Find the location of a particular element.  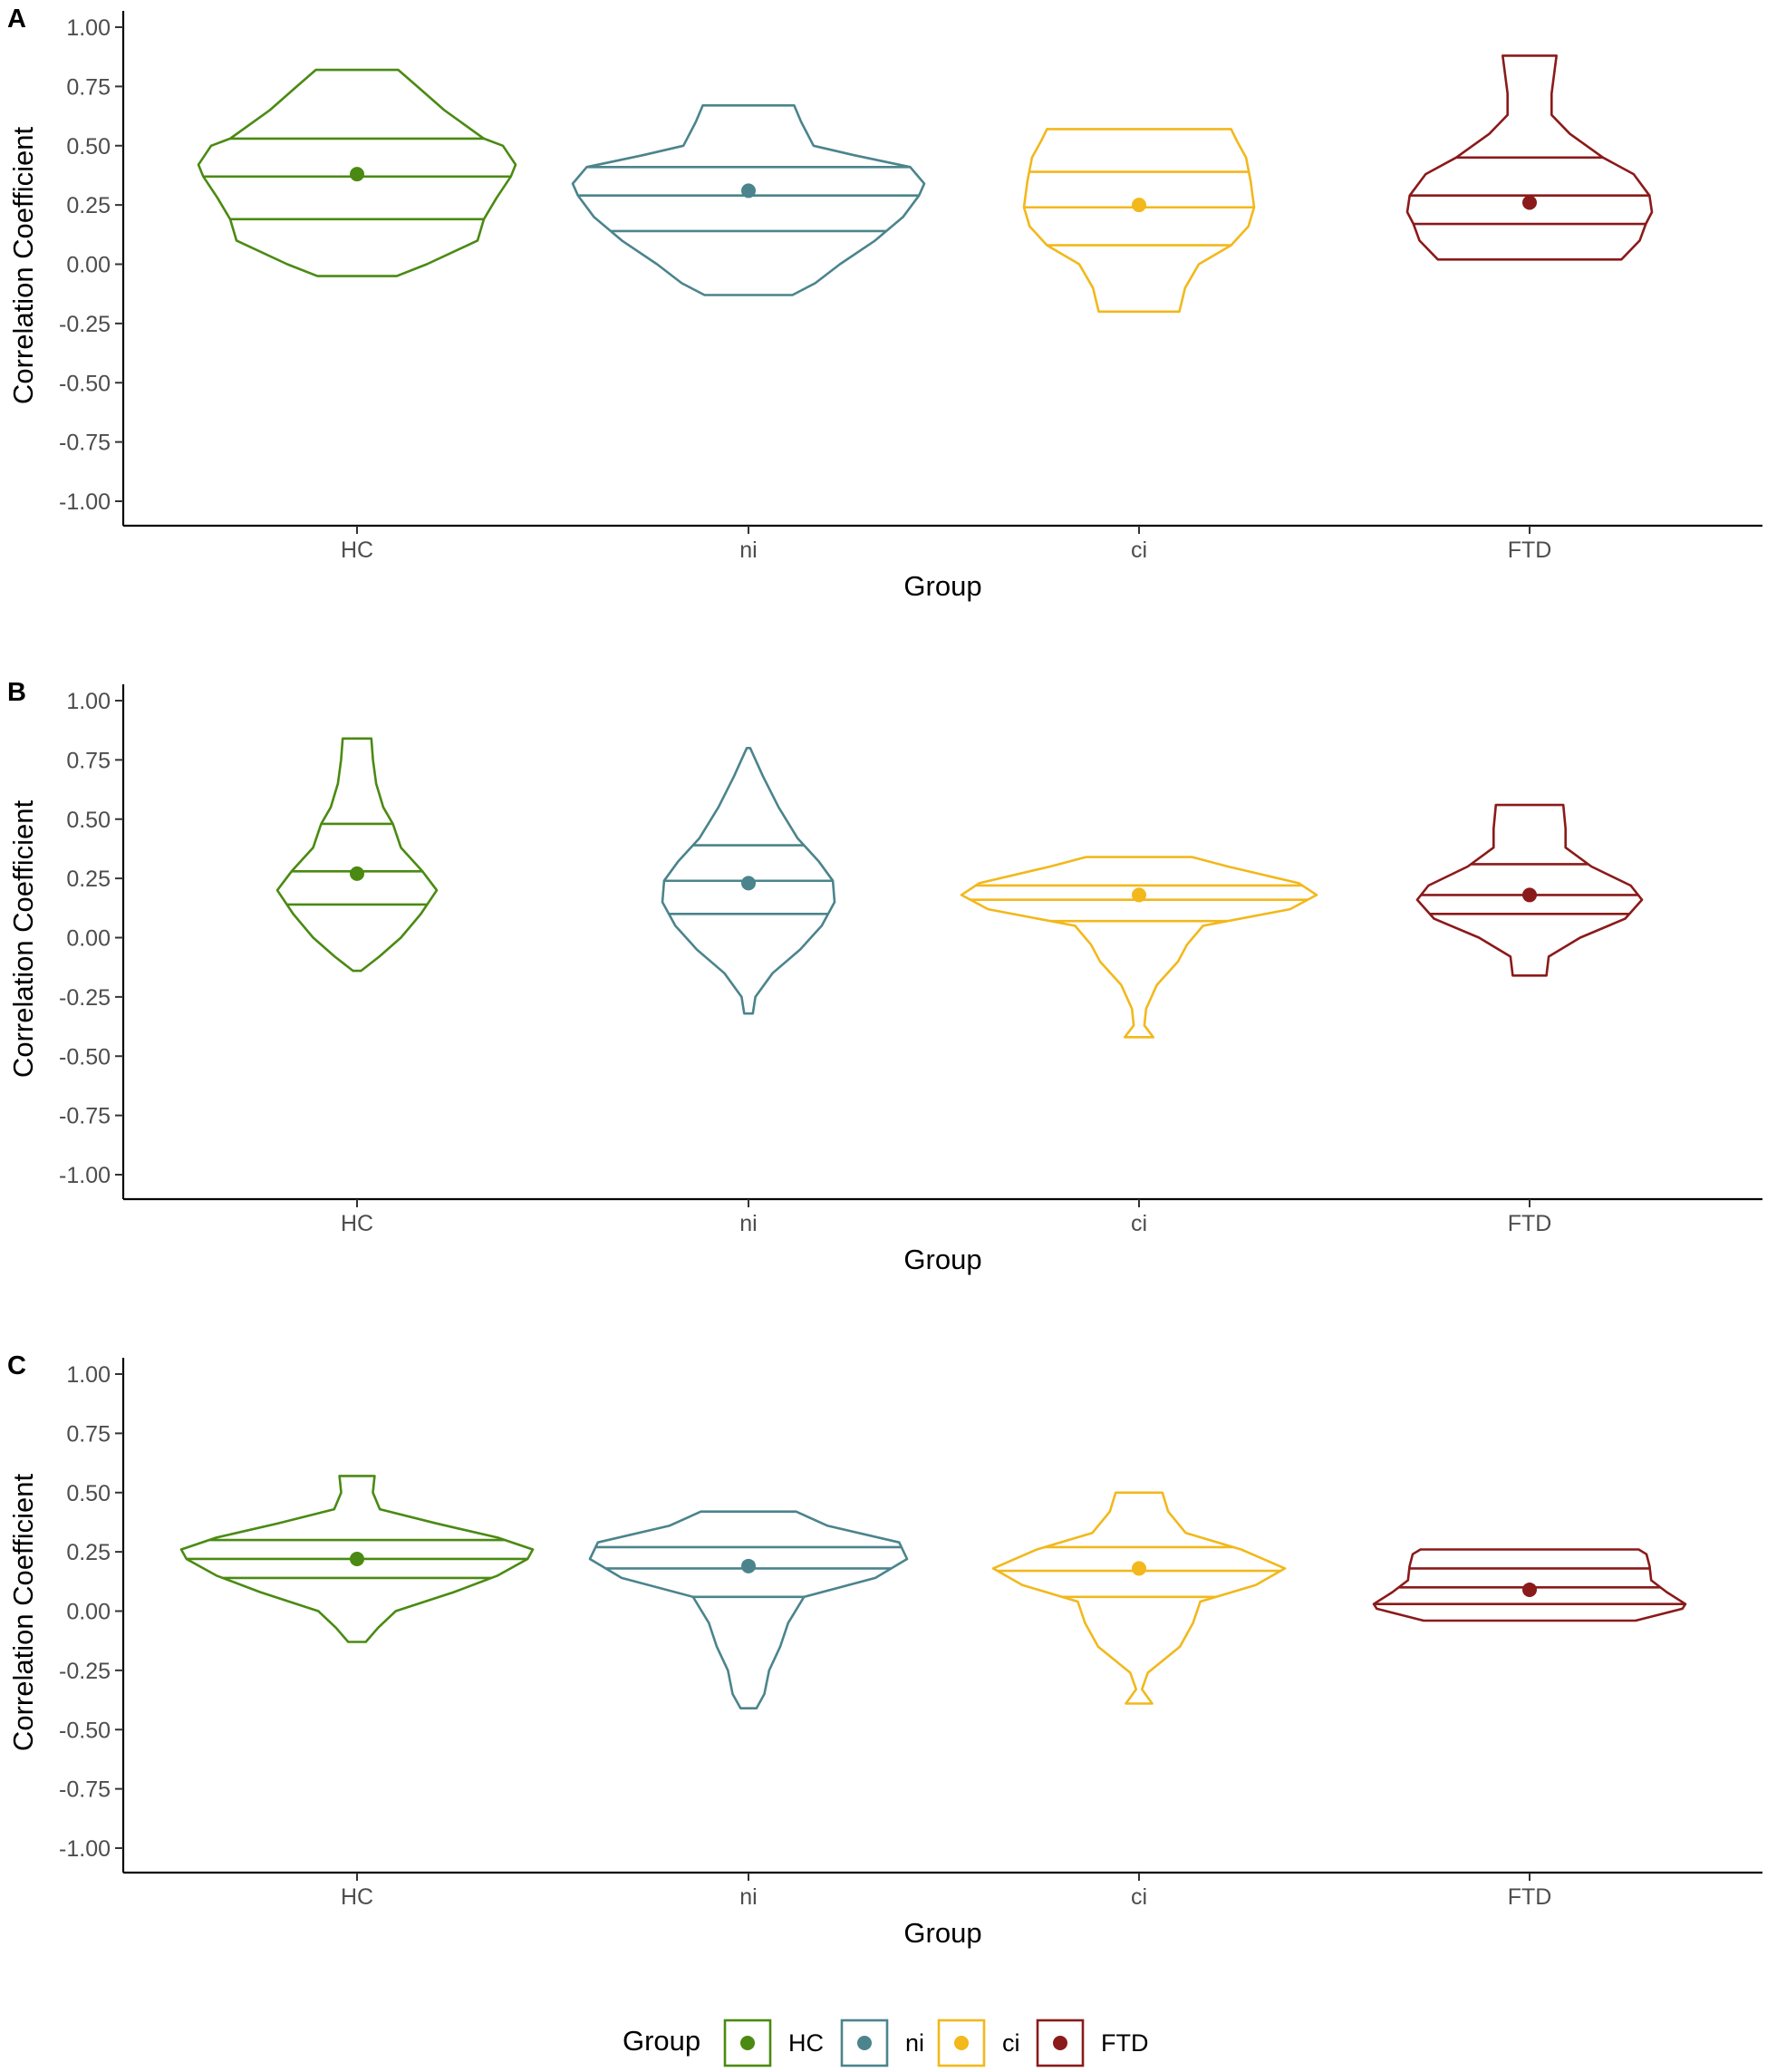

legend-label: ni is located at coordinates (914, 2043).